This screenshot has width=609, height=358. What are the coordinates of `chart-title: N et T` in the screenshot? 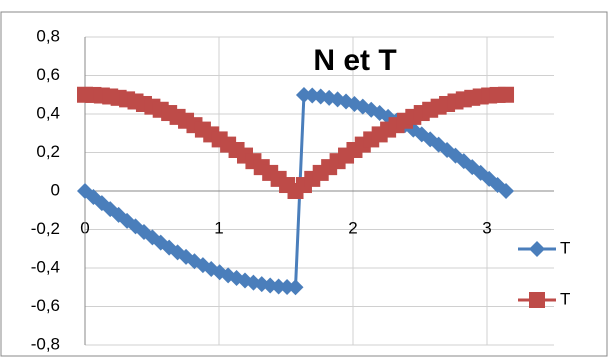 It's located at (354, 60).